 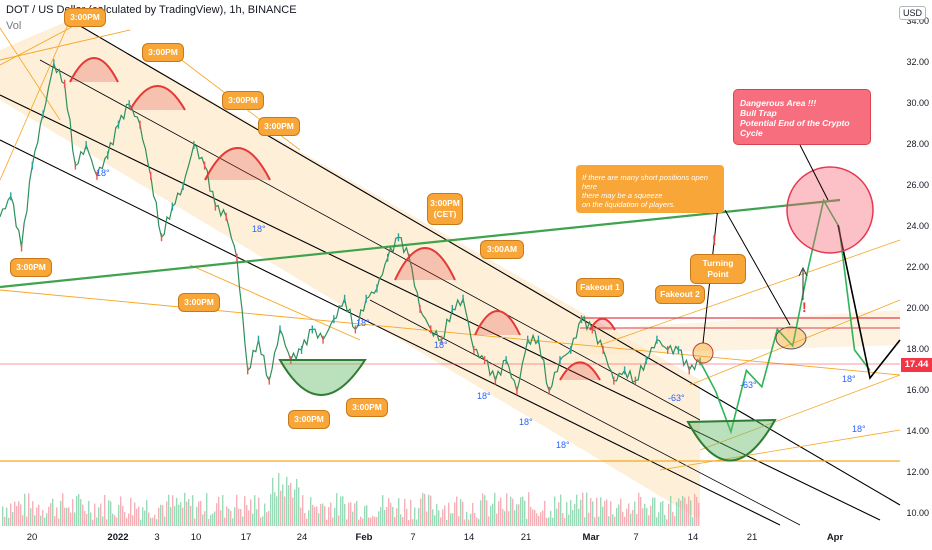 What do you see at coordinates (714, 240) in the screenshot?
I see `warning-mark: !` at bounding box center [714, 240].